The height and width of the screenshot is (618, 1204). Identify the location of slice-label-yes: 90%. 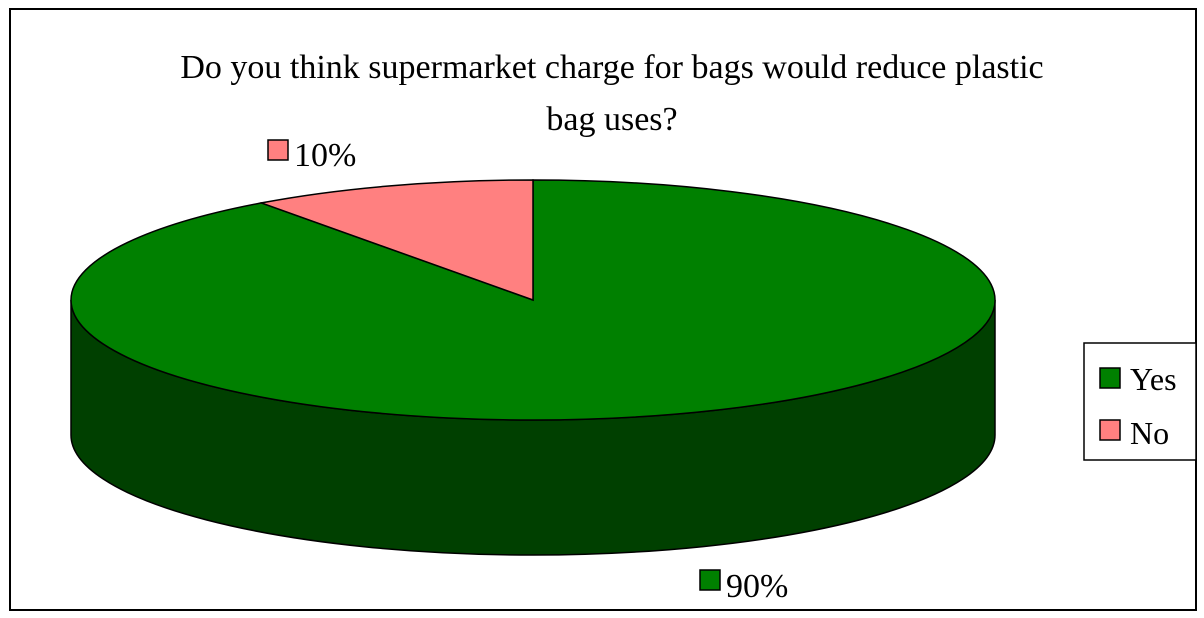
(757, 586).